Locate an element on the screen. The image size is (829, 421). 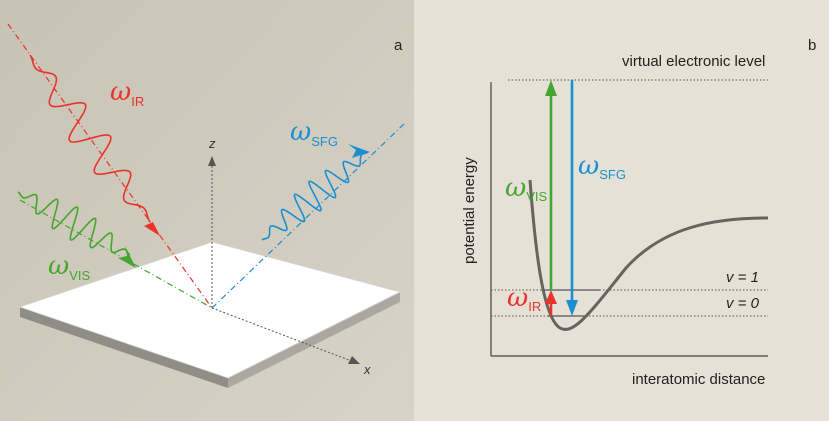
ir-wave is located at coordinates (90, 138).